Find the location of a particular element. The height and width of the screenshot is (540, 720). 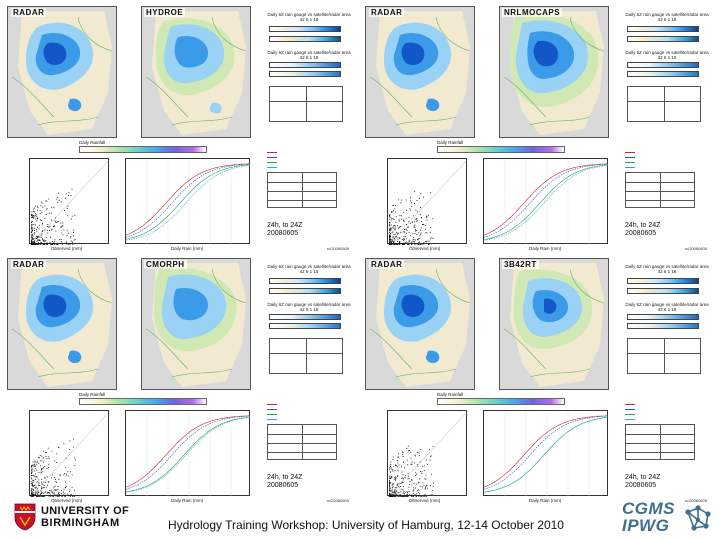

period-label: 24h, to 24Z 20080605 is located at coordinates (642, 230).